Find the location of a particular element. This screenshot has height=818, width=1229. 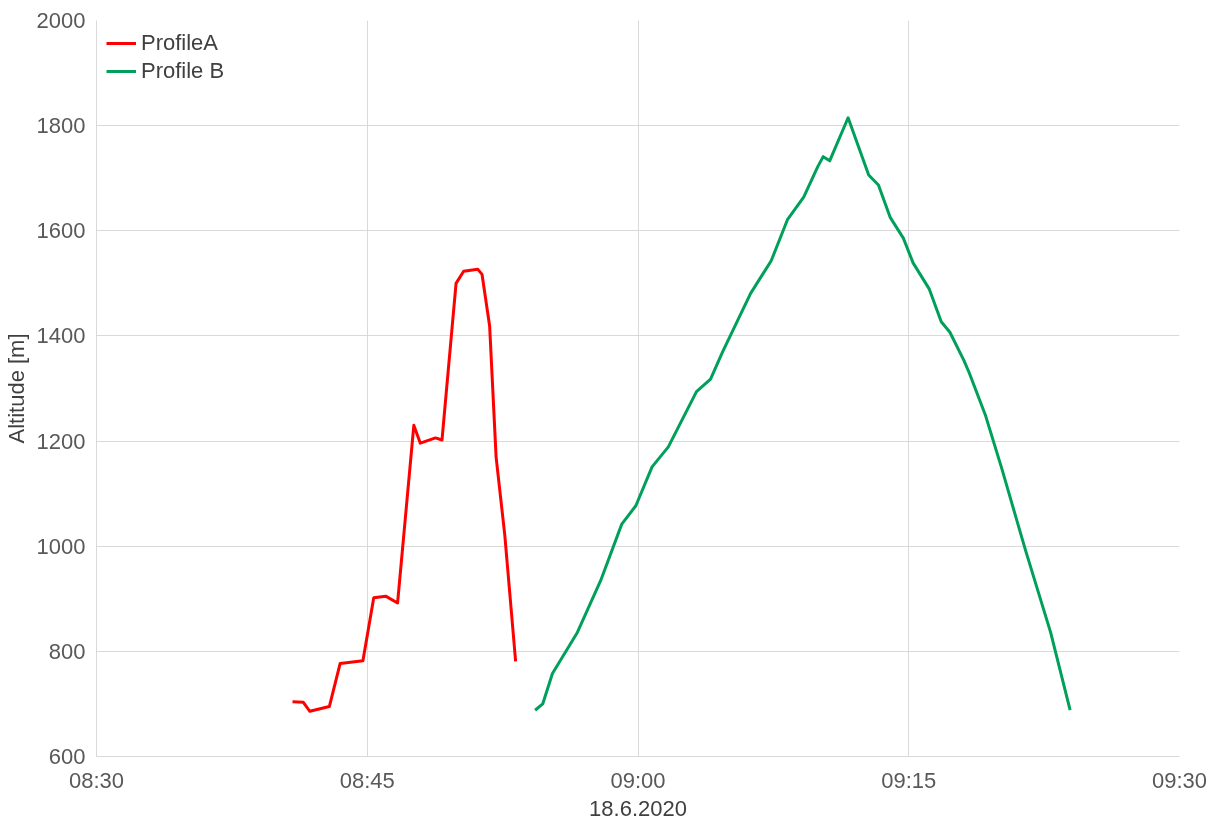

x-tick-label: 08:30 is located at coordinates (96, 780).